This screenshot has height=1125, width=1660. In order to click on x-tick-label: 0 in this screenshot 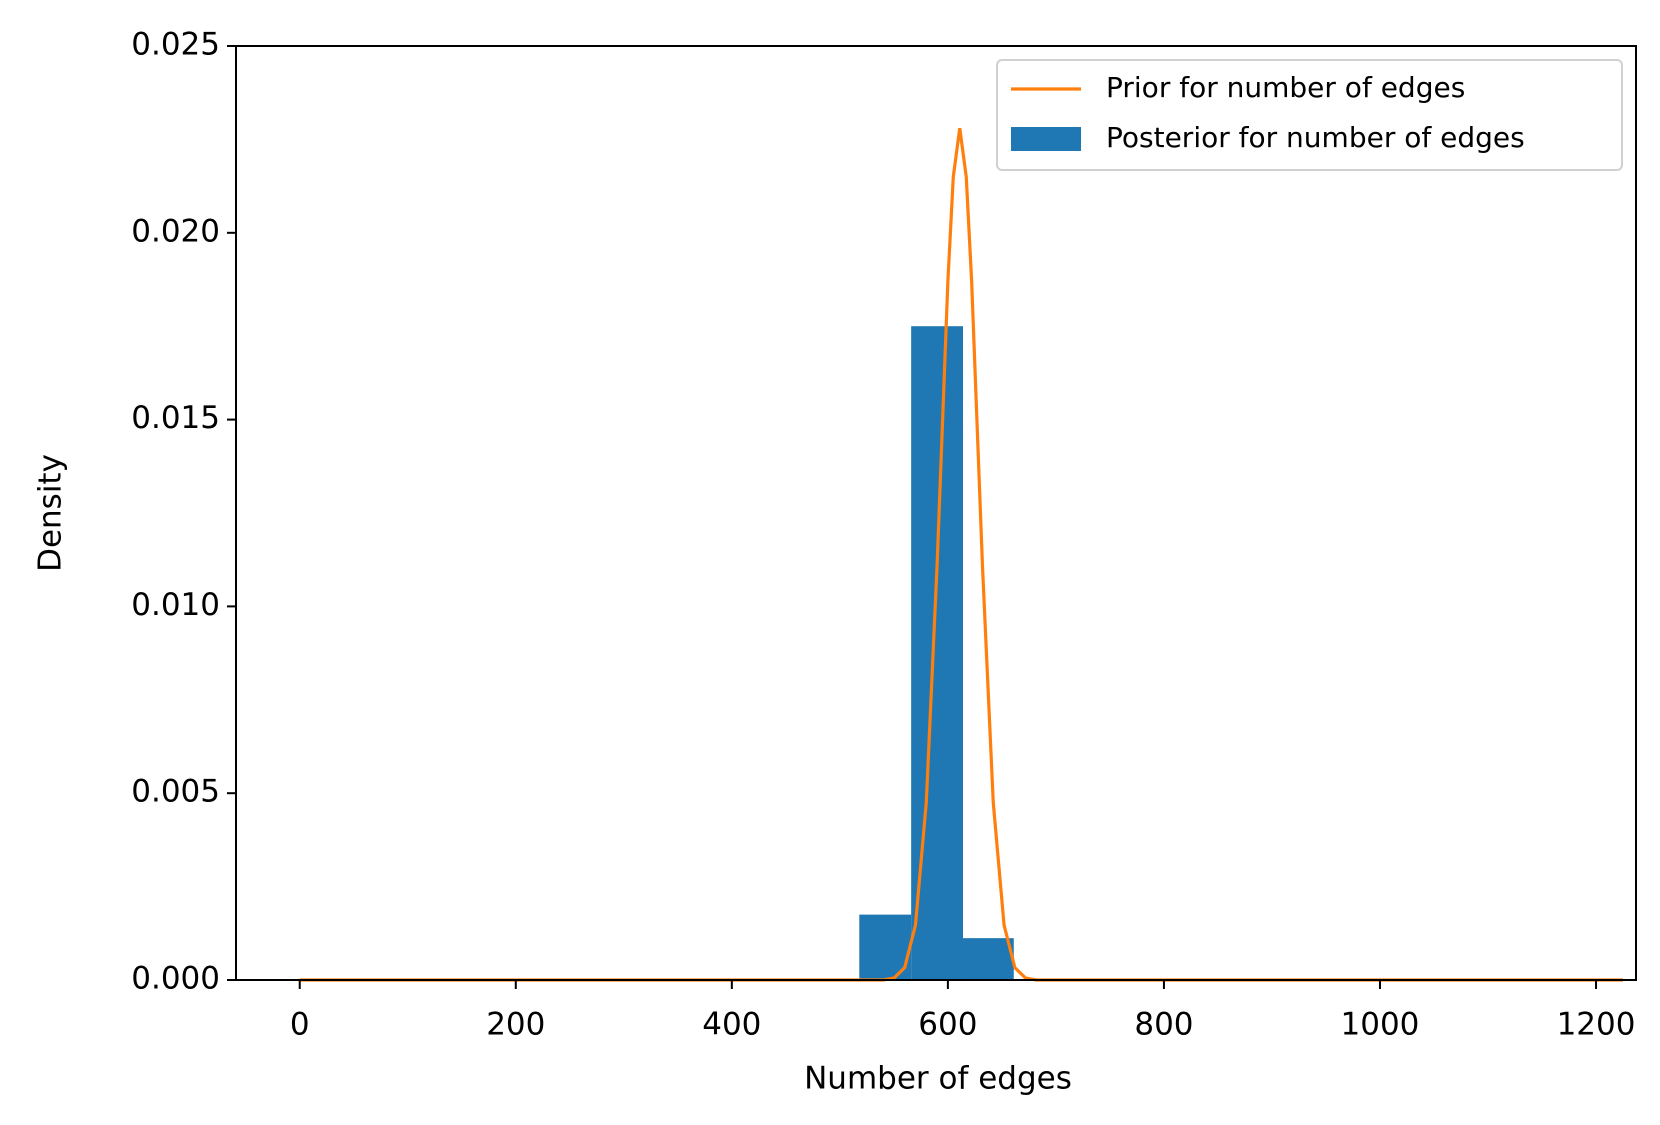, I will do `click(300, 1025)`.